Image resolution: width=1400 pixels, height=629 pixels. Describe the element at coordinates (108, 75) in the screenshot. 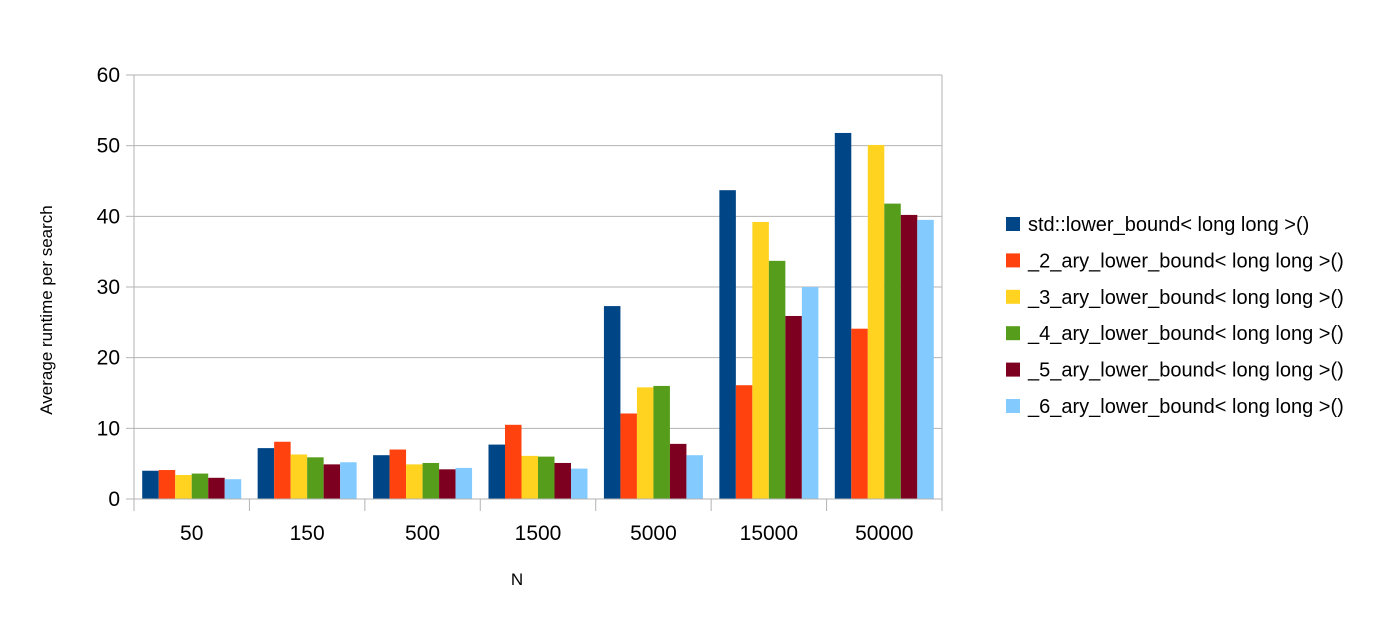

I see `y-tick-label: 60` at that location.